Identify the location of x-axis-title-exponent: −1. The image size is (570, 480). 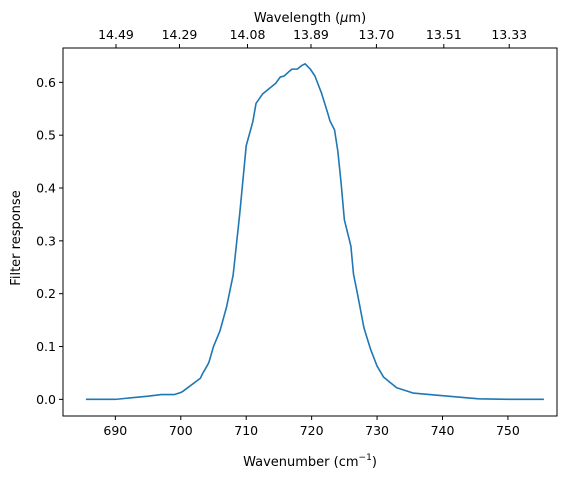
(365, 458).